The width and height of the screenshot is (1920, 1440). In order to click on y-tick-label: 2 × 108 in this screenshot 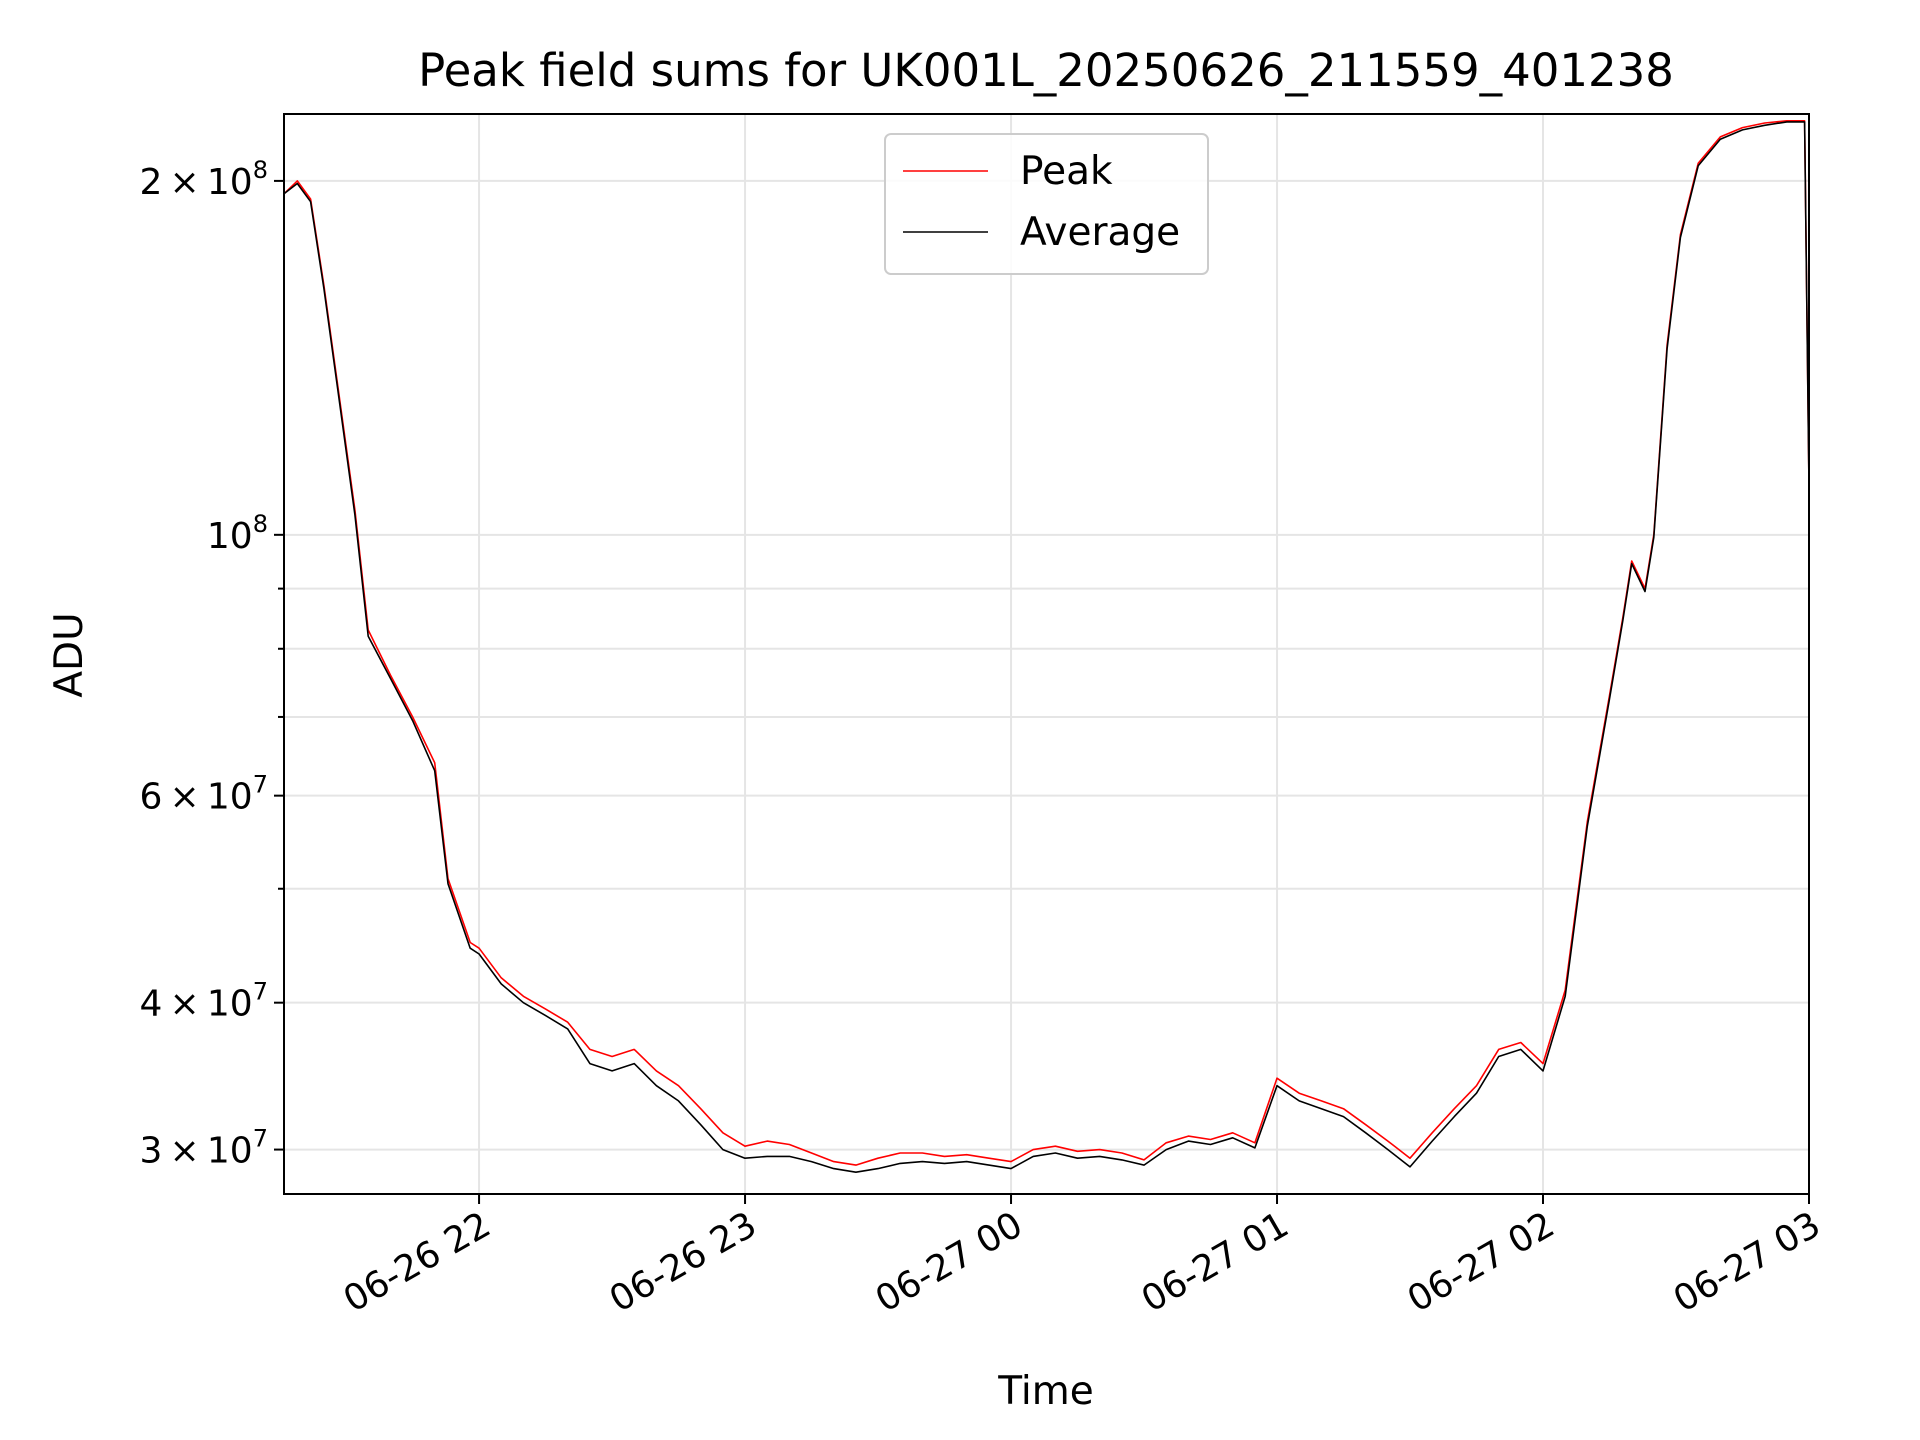, I will do `click(203, 179)`.